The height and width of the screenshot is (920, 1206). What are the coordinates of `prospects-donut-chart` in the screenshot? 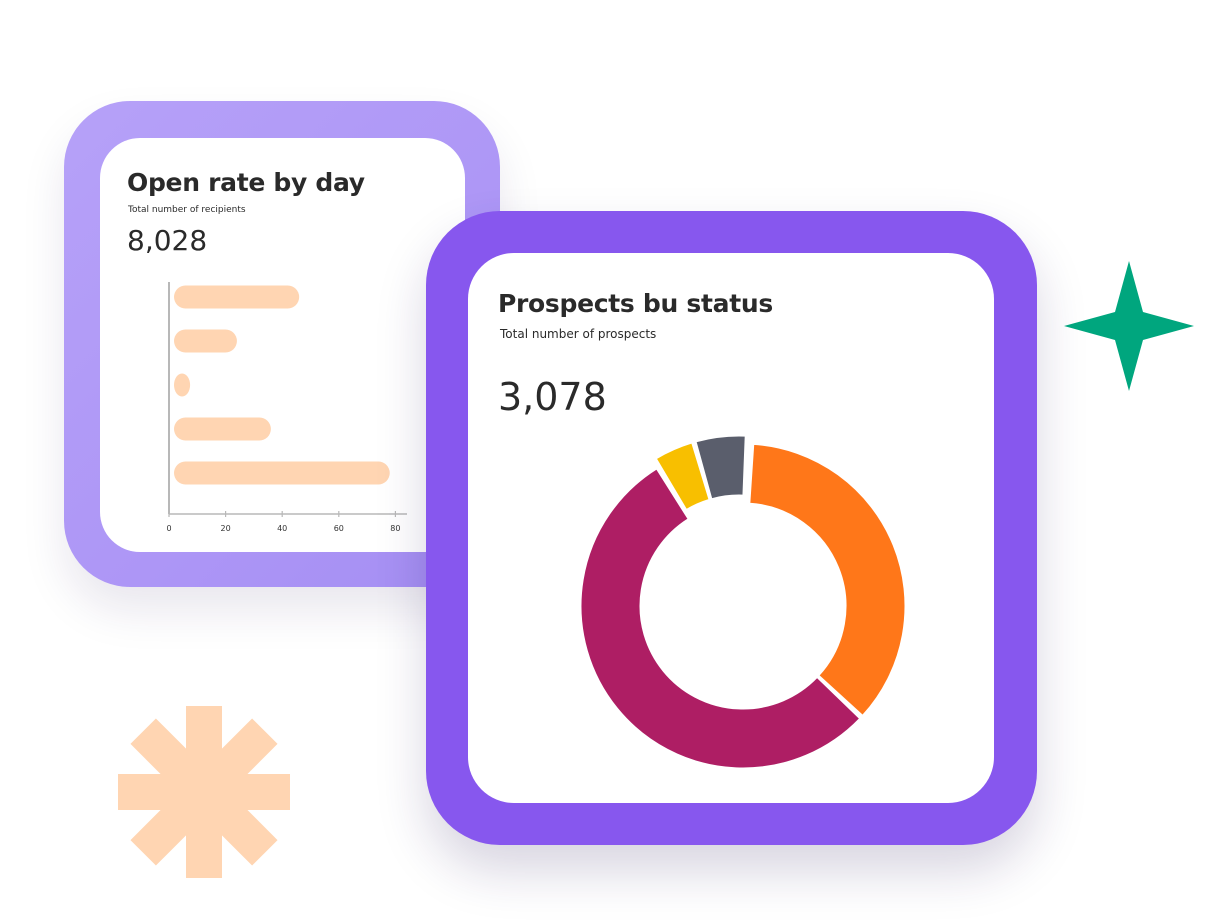 It's located at (743, 602).